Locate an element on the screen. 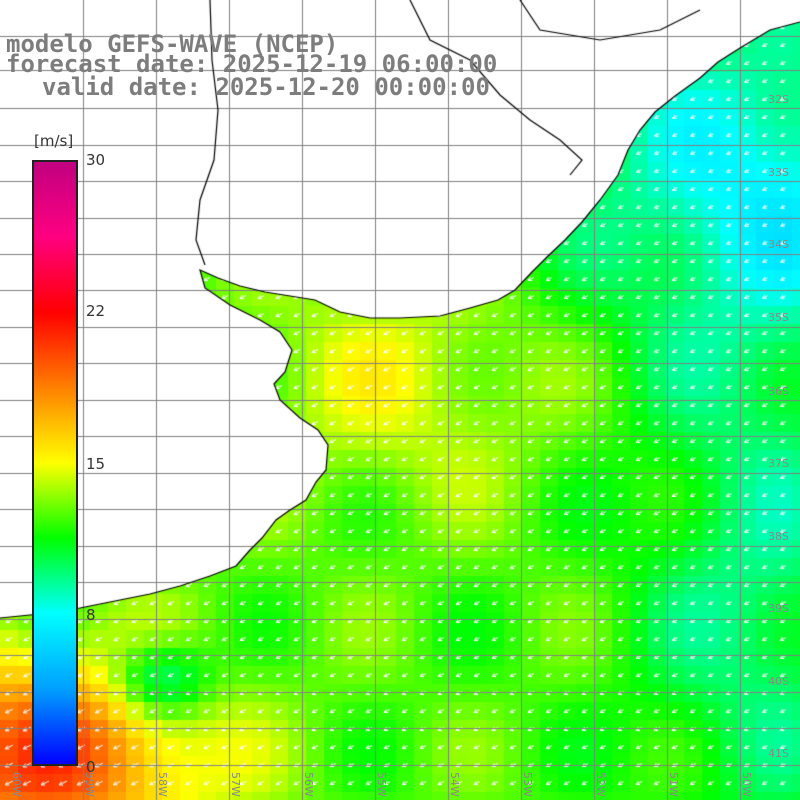 Image resolution: width=800 pixels, height=800 pixels. longitude-label: 52W is located at coordinates (600, 784).